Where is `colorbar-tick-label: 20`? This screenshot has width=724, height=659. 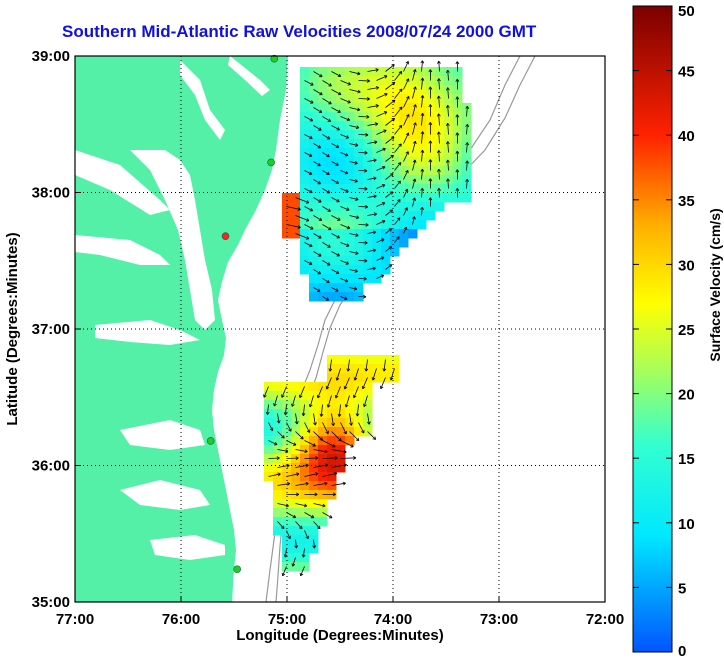
colorbar-tick-label: 20 is located at coordinates (686, 395).